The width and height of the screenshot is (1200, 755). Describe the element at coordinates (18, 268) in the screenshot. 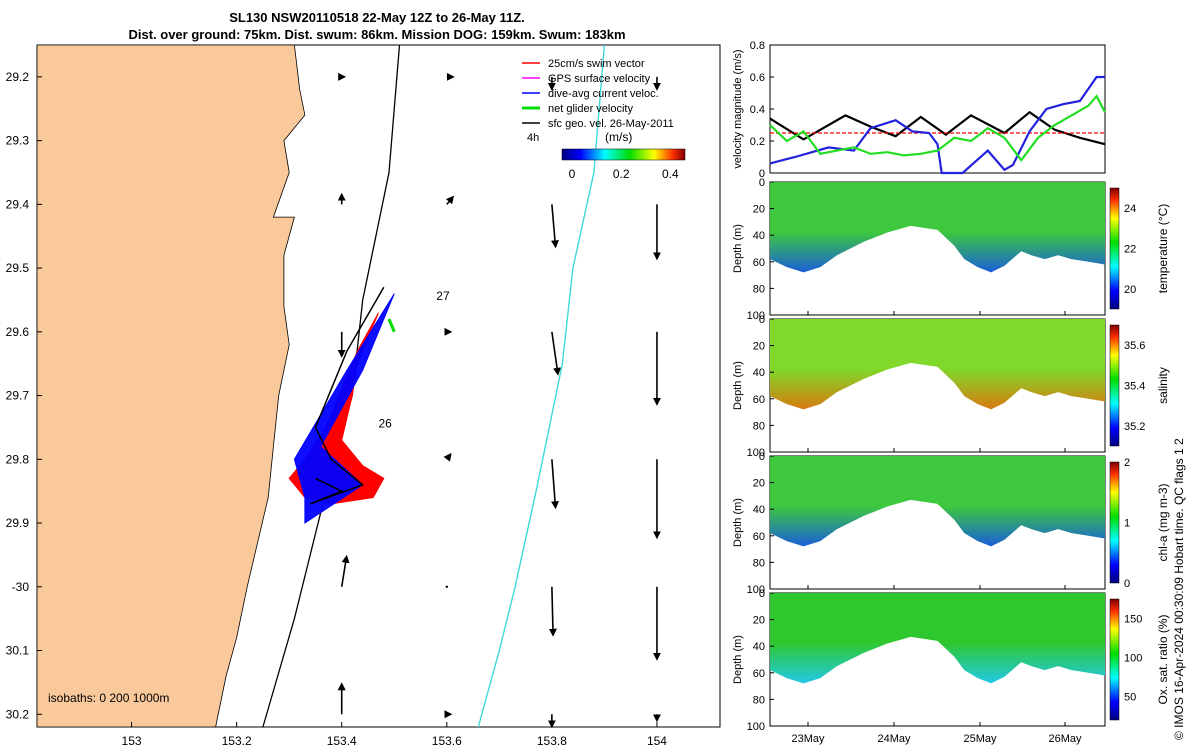

I see `map-y-tick-label: 29.5` at that location.